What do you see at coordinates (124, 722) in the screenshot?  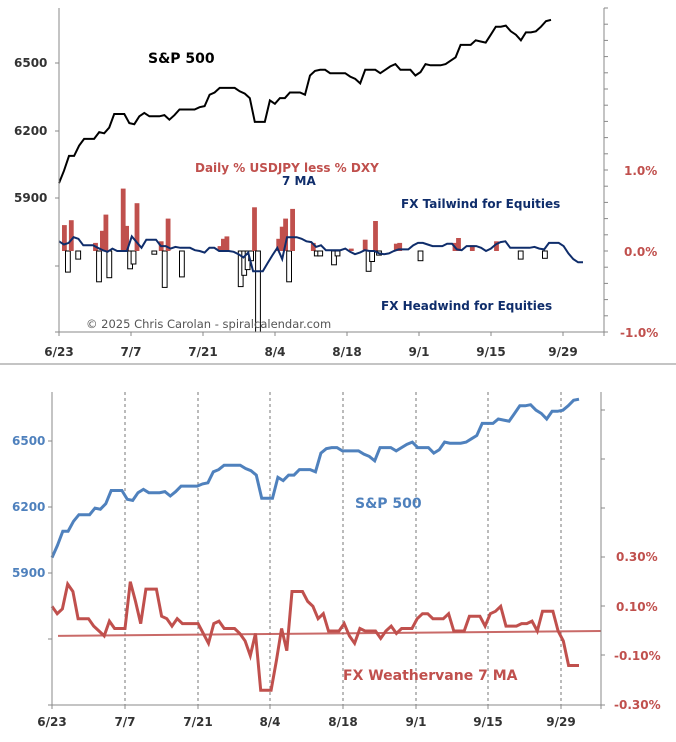 I see `bottom-x-label-7-7: 7/7` at bounding box center [124, 722].